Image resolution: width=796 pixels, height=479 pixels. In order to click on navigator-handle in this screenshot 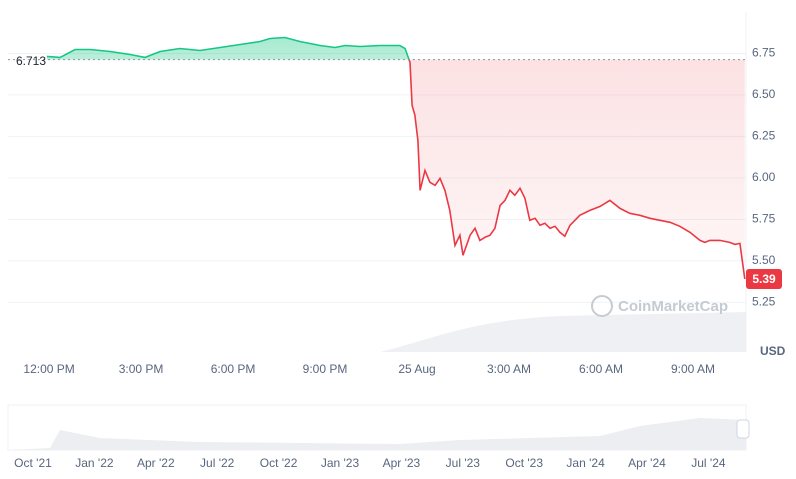, I will do `click(743, 429)`.